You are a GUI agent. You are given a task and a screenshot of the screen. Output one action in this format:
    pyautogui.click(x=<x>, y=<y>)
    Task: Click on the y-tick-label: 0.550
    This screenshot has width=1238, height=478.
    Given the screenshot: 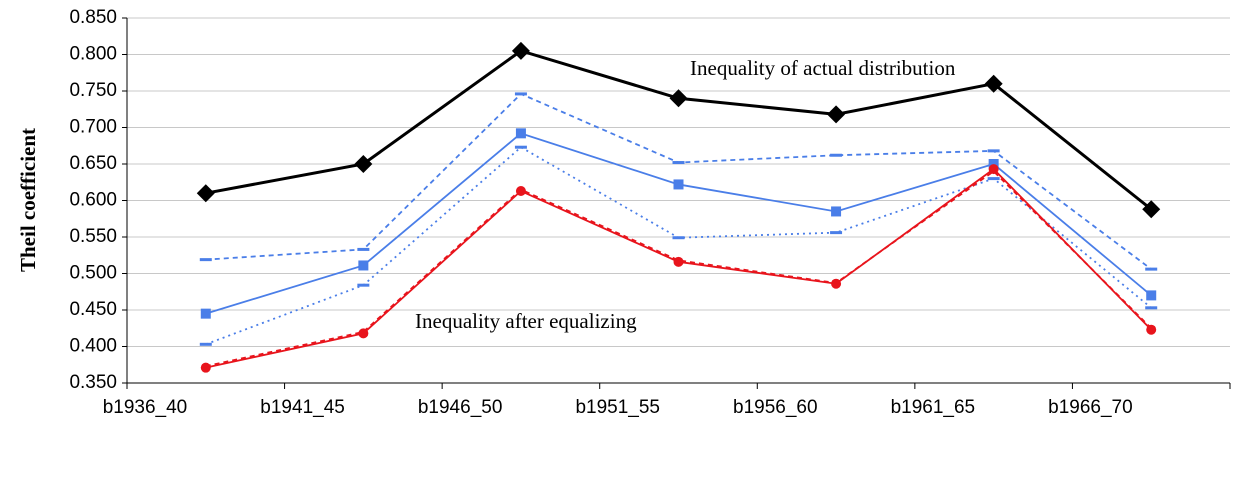 What is the action you would take?
    pyautogui.click(x=93, y=236)
    